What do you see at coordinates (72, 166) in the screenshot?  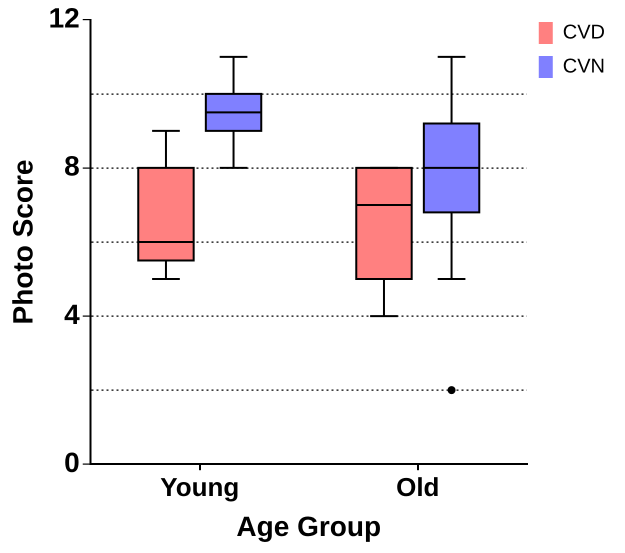 I see `y-tick-label: 8` at bounding box center [72, 166].